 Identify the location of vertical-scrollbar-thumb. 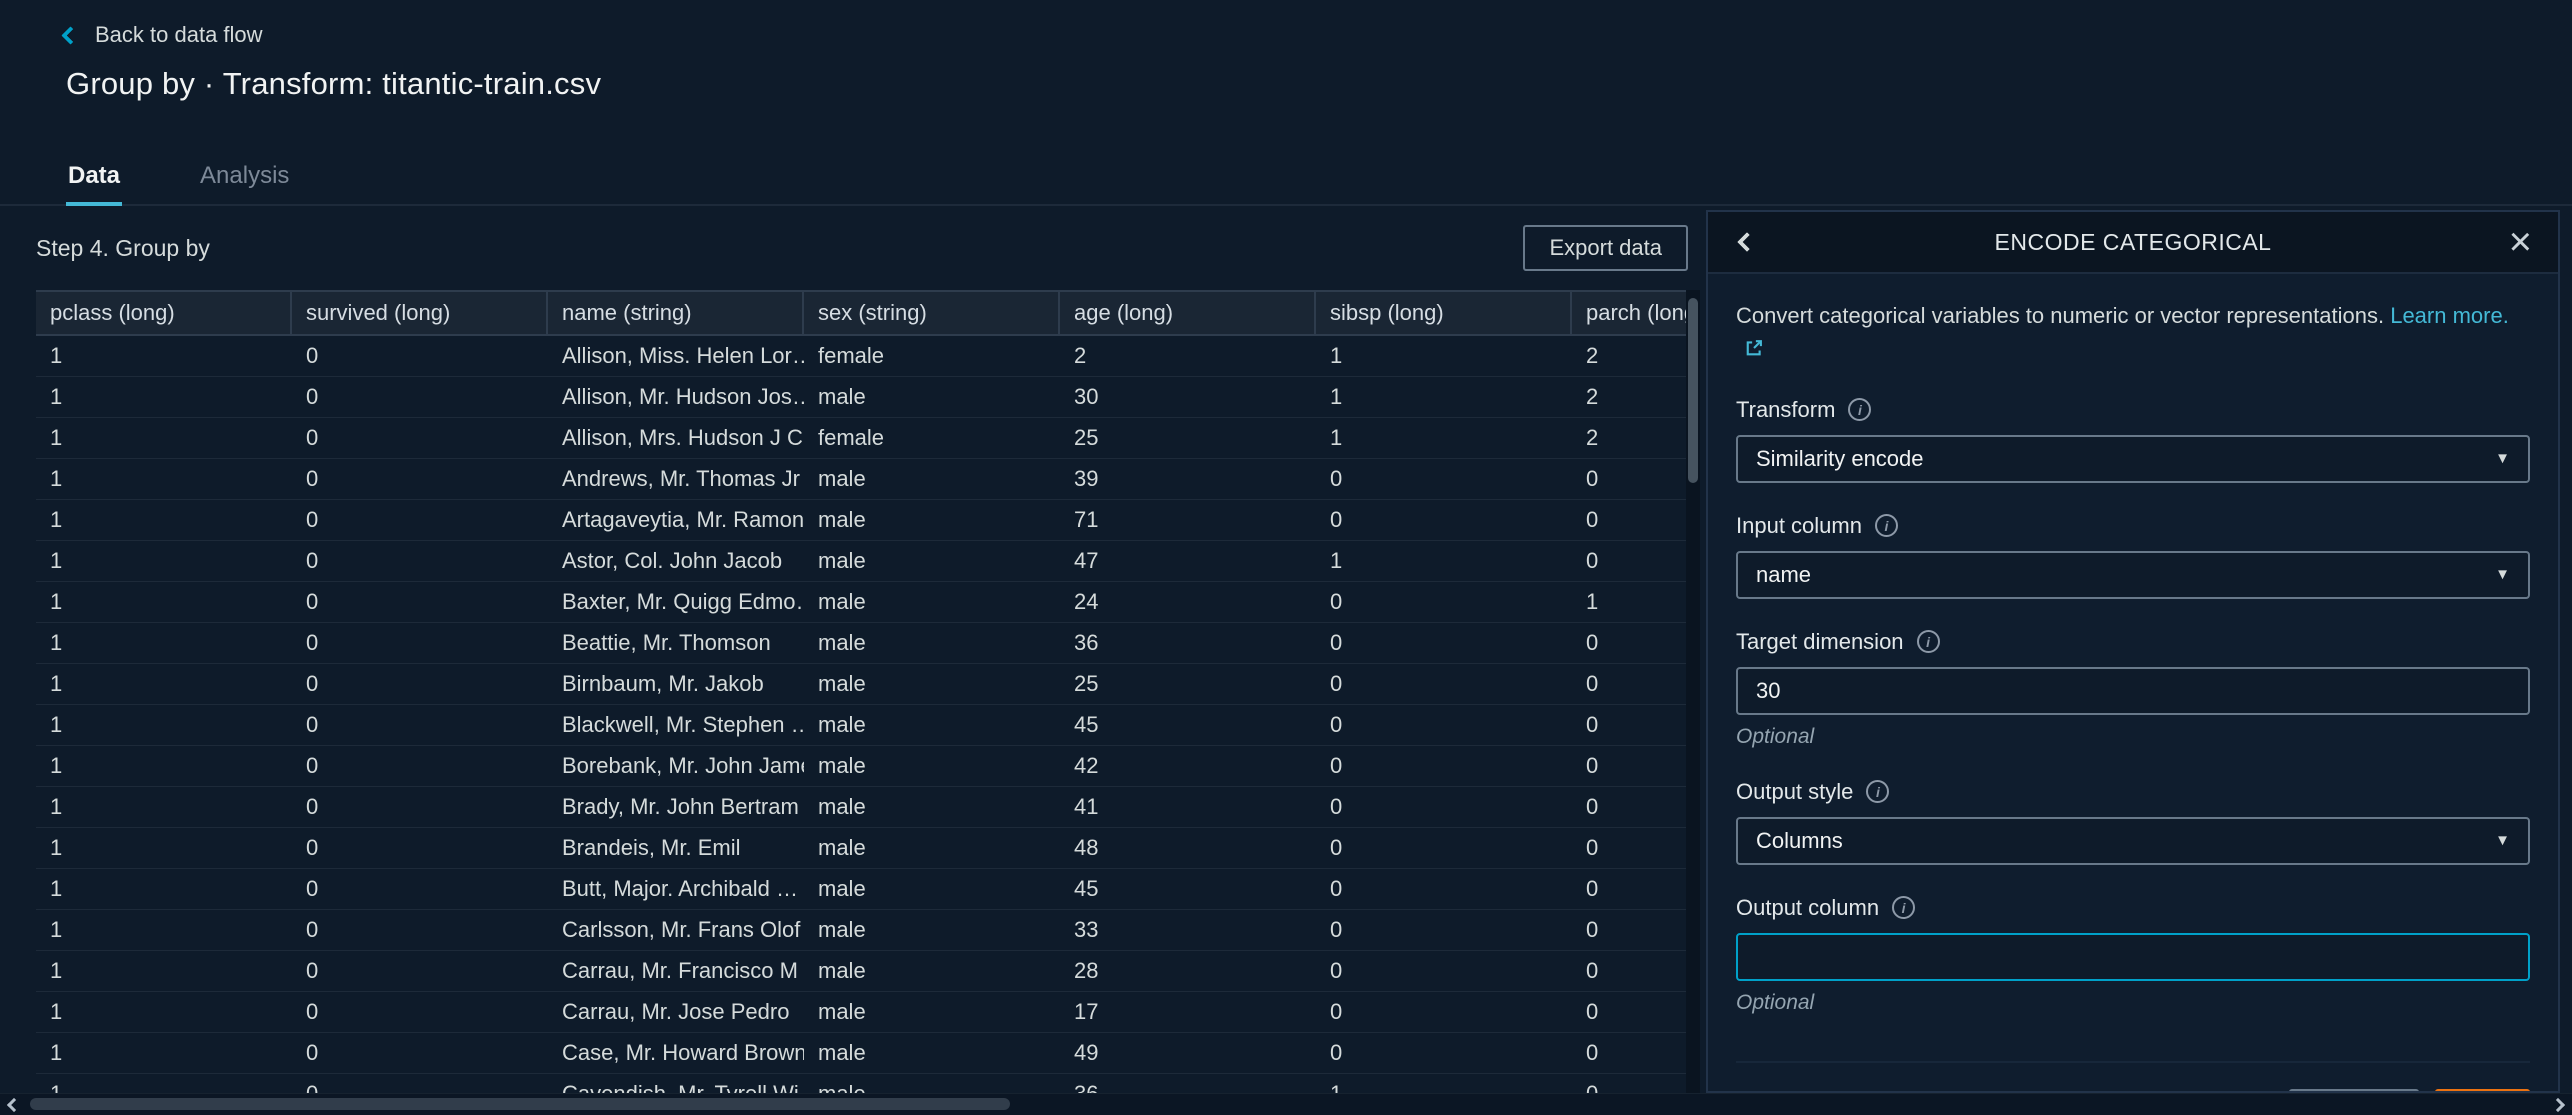
(1693, 390).